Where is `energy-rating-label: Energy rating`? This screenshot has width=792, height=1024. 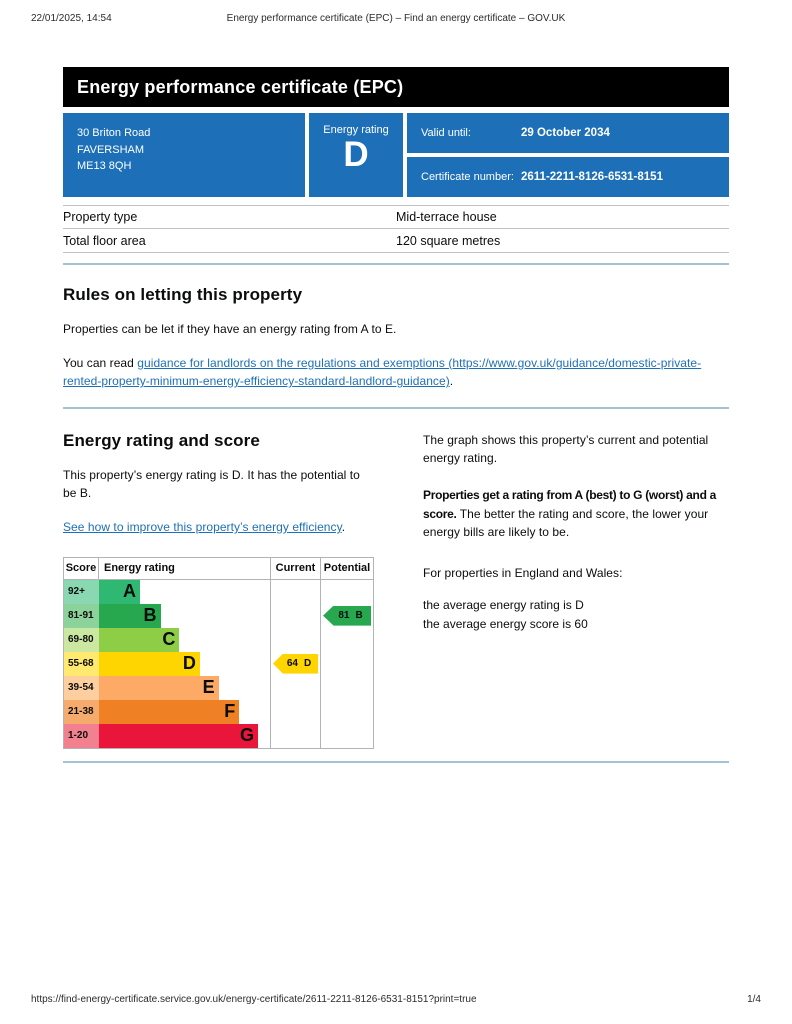 energy-rating-label: Energy rating is located at coordinates (356, 130).